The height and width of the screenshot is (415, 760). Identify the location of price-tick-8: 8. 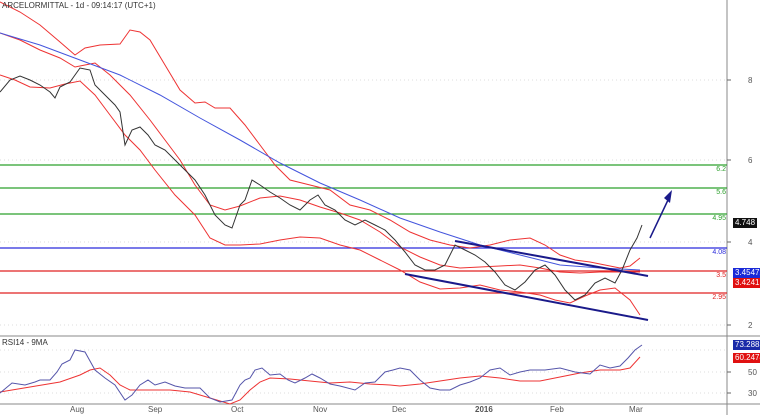
(750, 80).